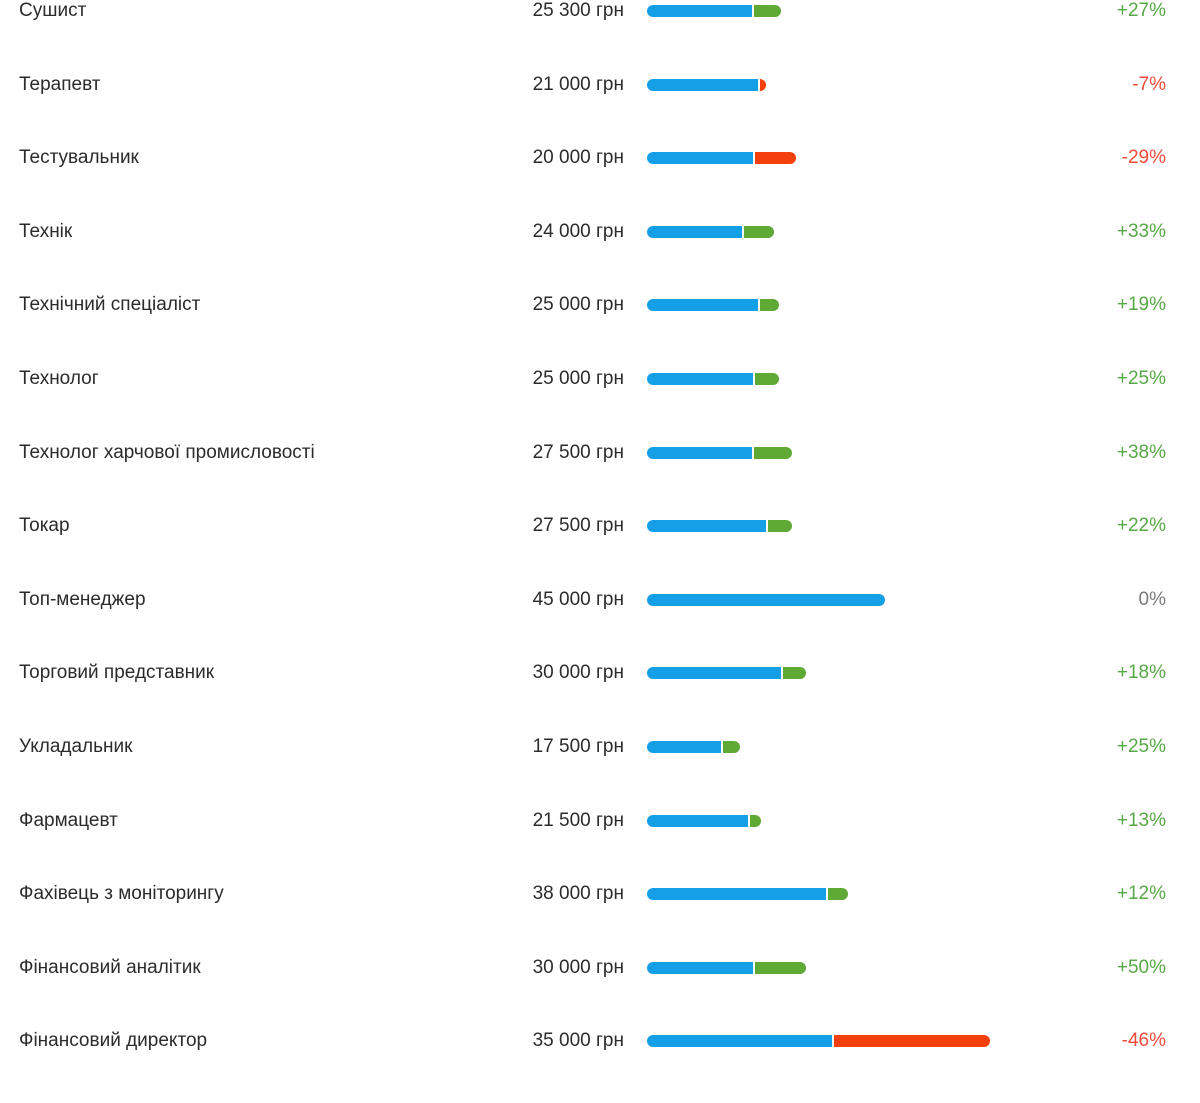 Image resolution: width=1200 pixels, height=1103 pixels. I want to click on profession-title: Токар, so click(44, 526).